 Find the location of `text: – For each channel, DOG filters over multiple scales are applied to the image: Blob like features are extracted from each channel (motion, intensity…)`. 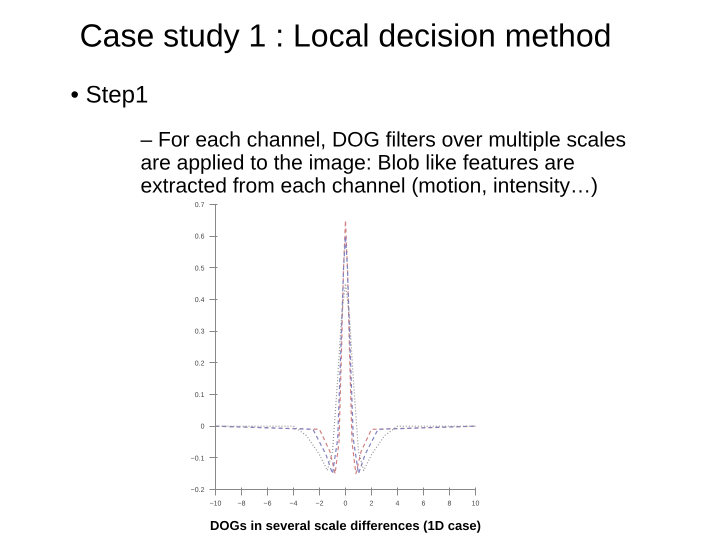

text: – For each channel, DOG filters over multiple scales are applied to the image: Blob like features are extracted from each channel (motion, intensity…) is located at coordinates (383, 163).